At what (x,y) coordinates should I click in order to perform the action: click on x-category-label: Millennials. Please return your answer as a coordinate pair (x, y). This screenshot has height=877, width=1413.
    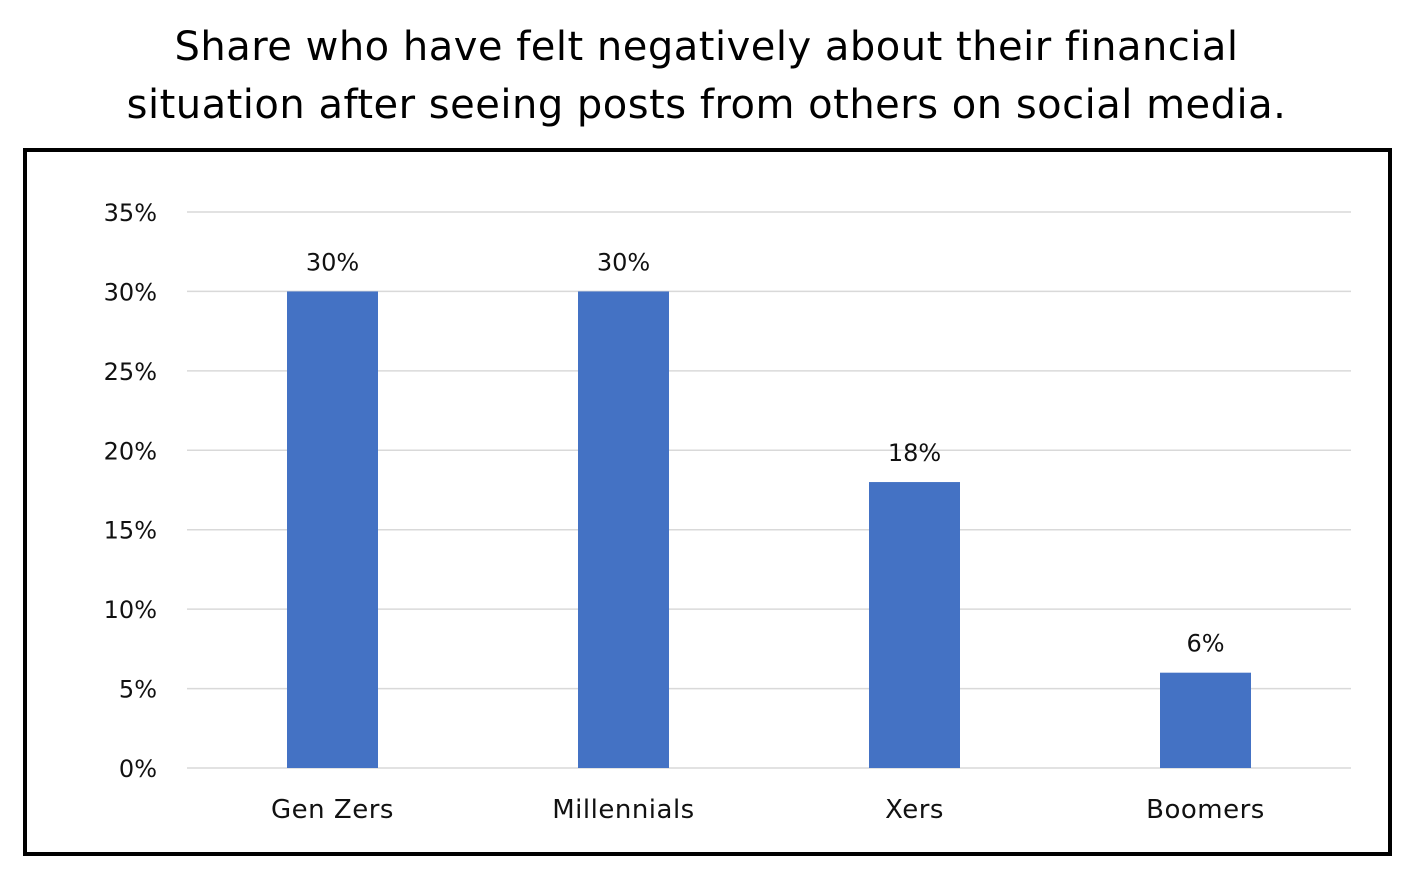
    Looking at the image, I should click on (623, 810).